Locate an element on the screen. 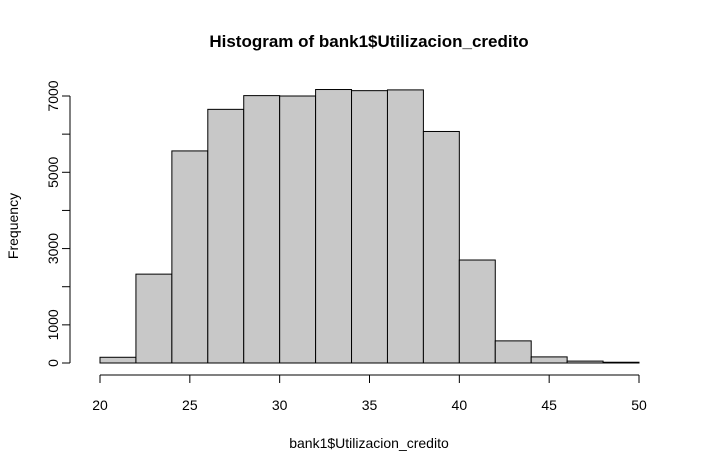 The height and width of the screenshot is (472, 701). x-axis-label: bank1$Utilizacion_credito is located at coordinates (369, 443).